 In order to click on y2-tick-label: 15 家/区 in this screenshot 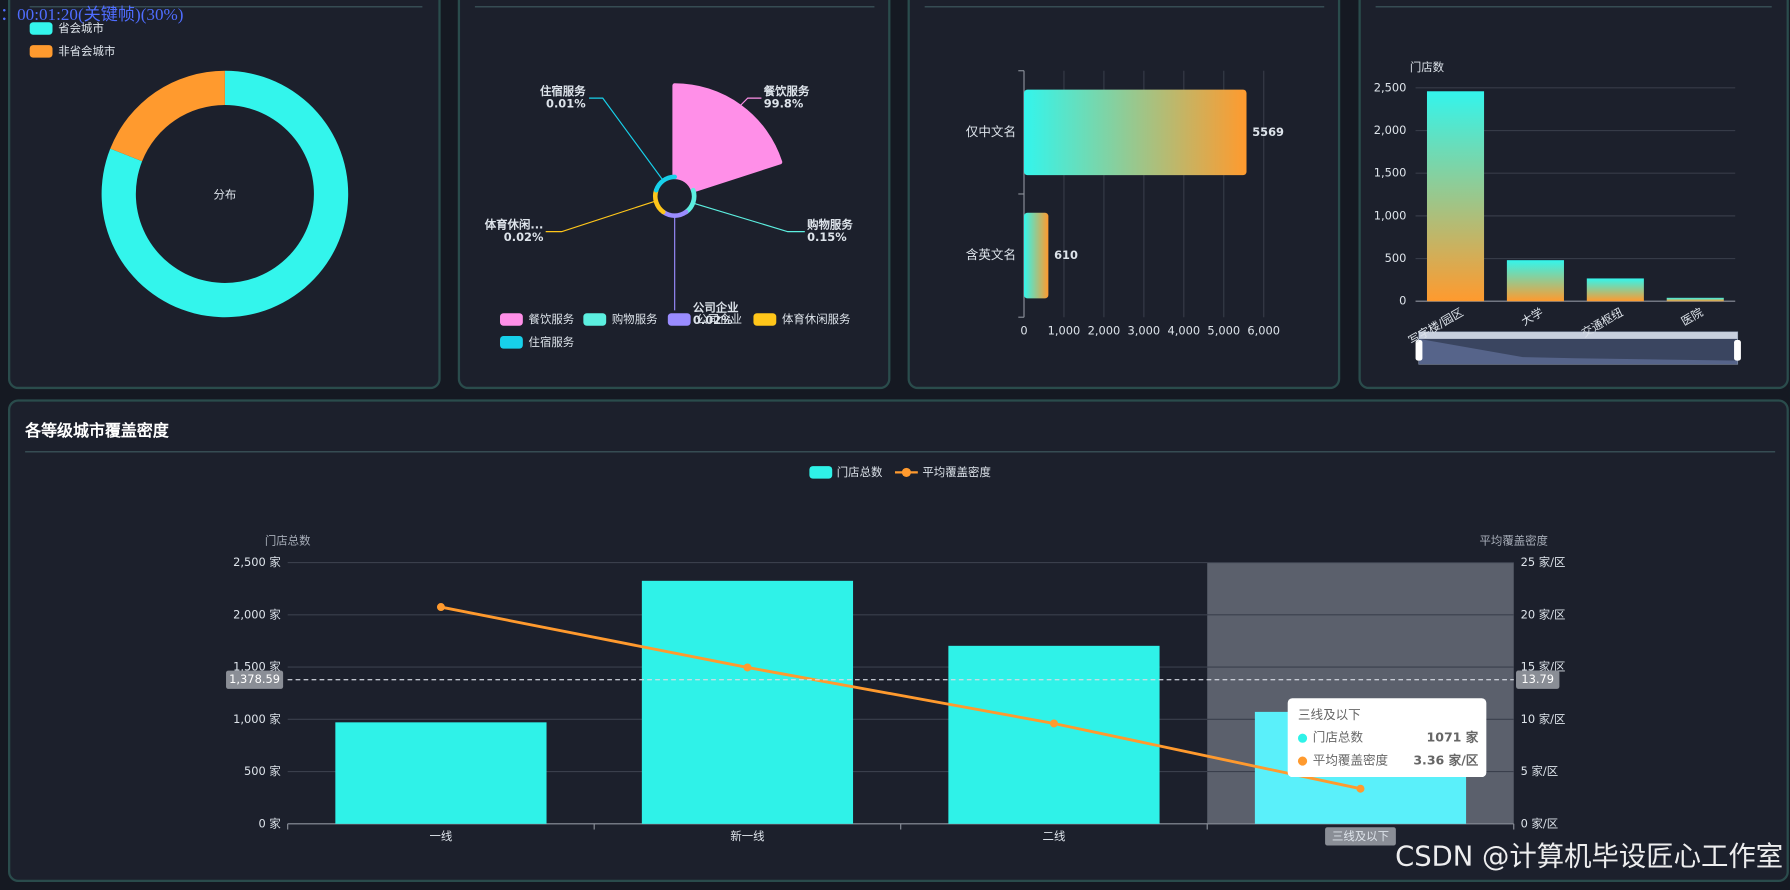, I will do `click(1543, 667)`.